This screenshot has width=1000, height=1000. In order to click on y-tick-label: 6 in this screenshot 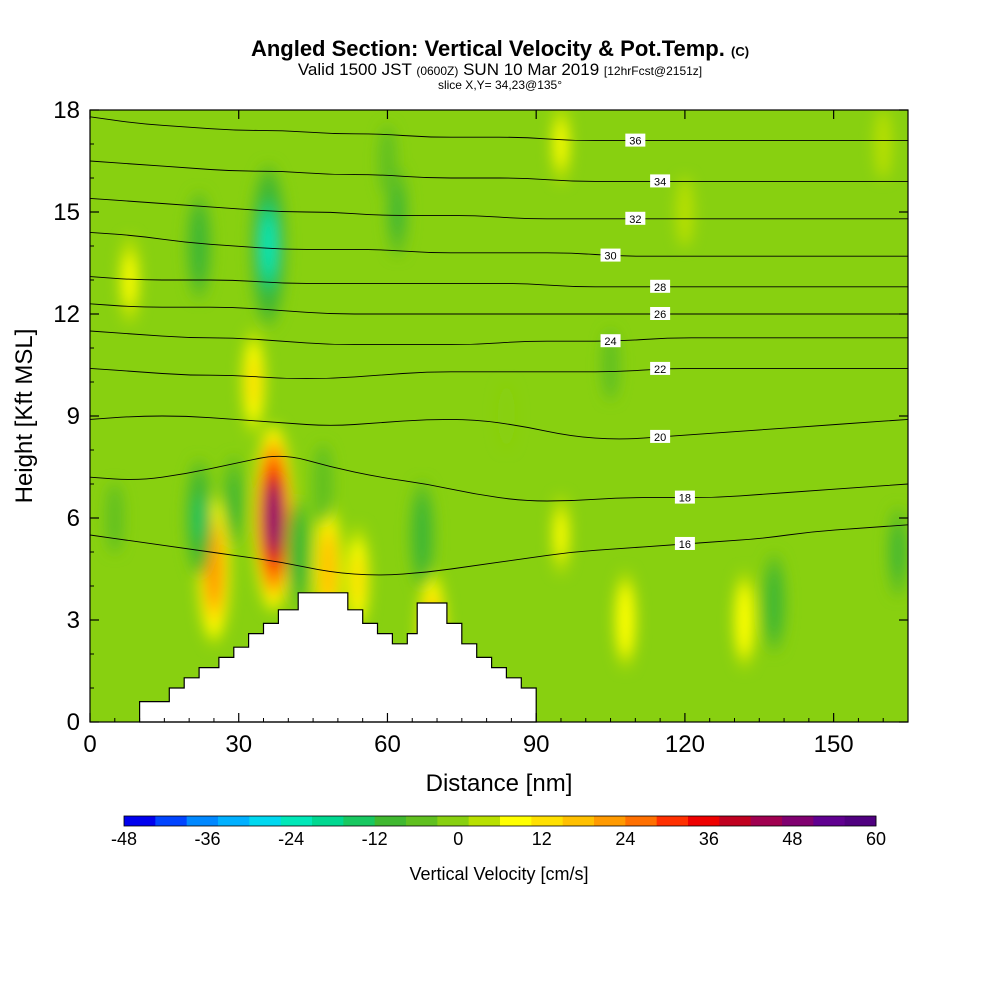, I will do `click(73, 518)`.